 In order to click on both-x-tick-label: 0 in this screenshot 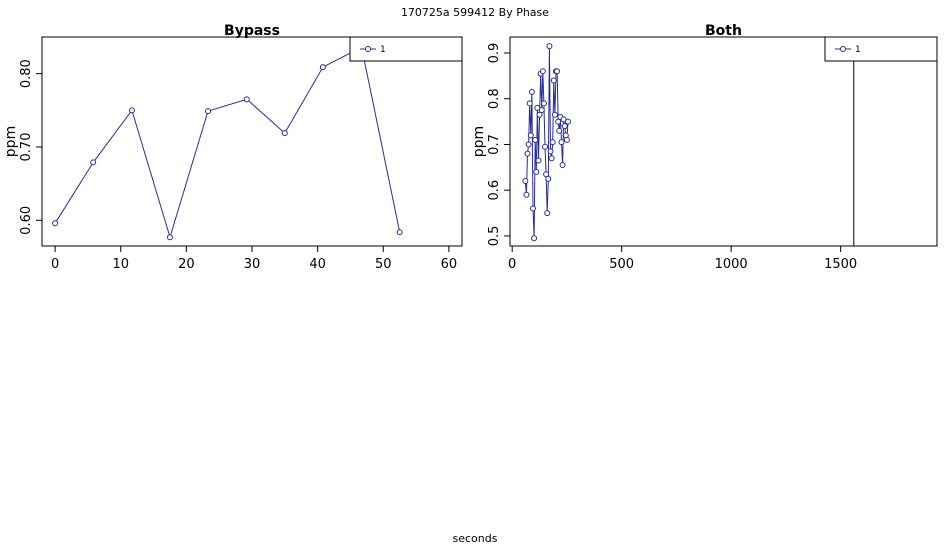, I will do `click(512, 264)`.